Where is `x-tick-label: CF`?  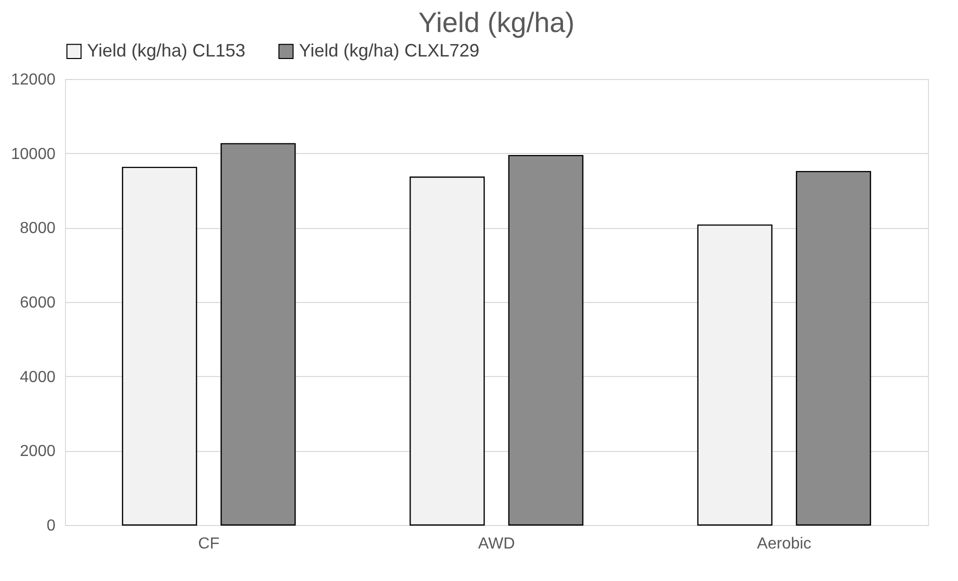
x-tick-label: CF is located at coordinates (209, 544).